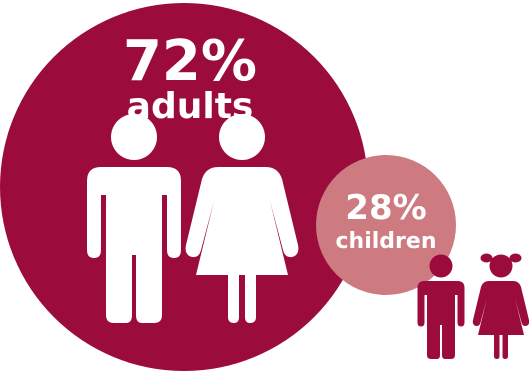 The height and width of the screenshot is (374, 529). I want to click on girl-icon, so click(500, 306).